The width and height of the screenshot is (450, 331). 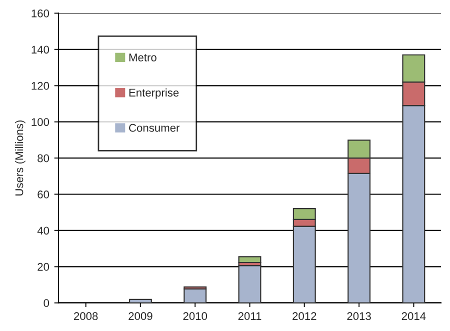 What do you see at coordinates (44, 158) in the screenshot?
I see `y-tick-label: 80` at bounding box center [44, 158].